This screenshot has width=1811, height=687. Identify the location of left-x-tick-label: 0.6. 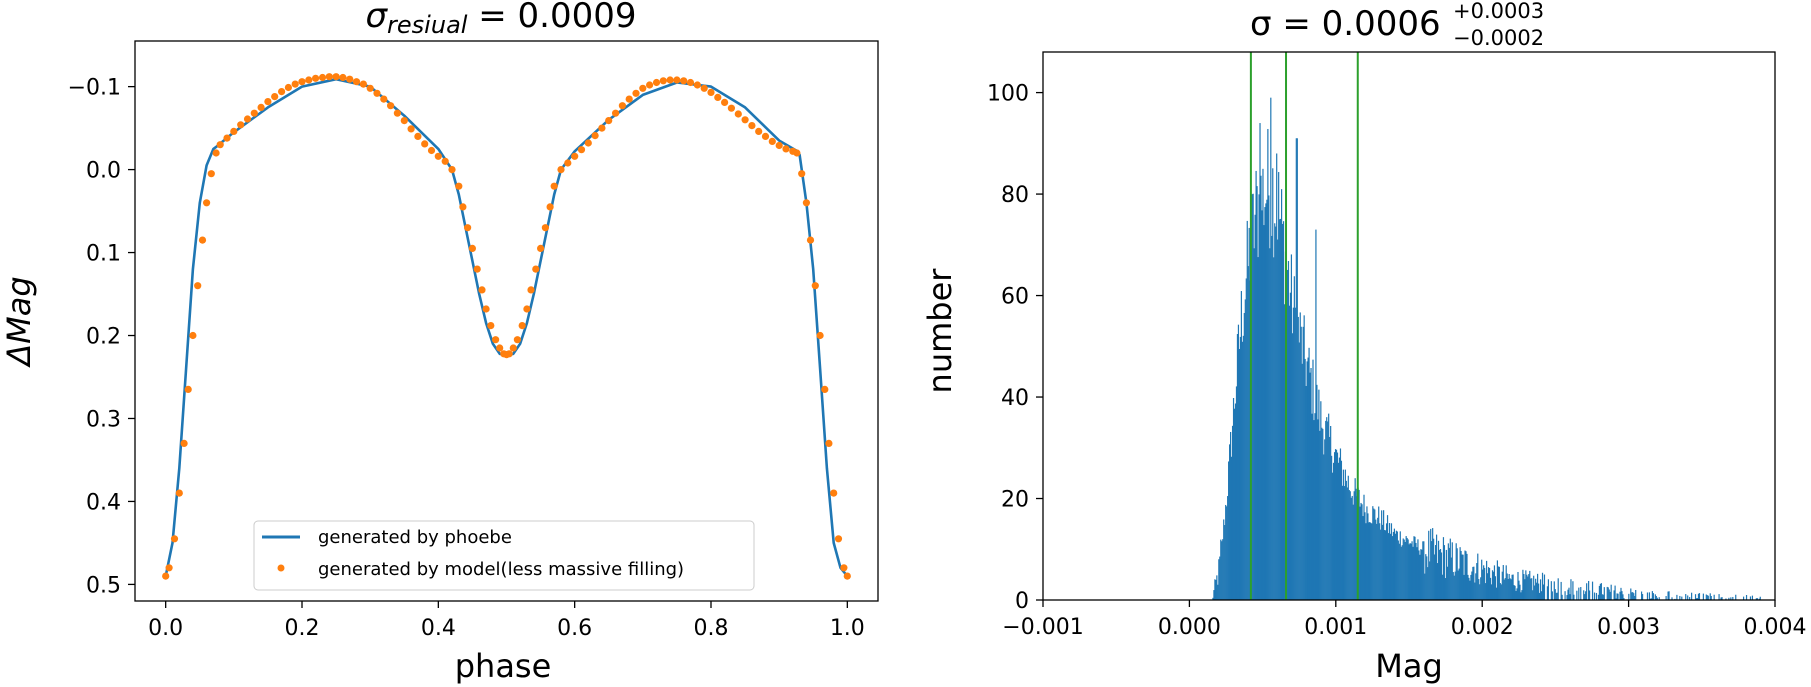
(574, 628).